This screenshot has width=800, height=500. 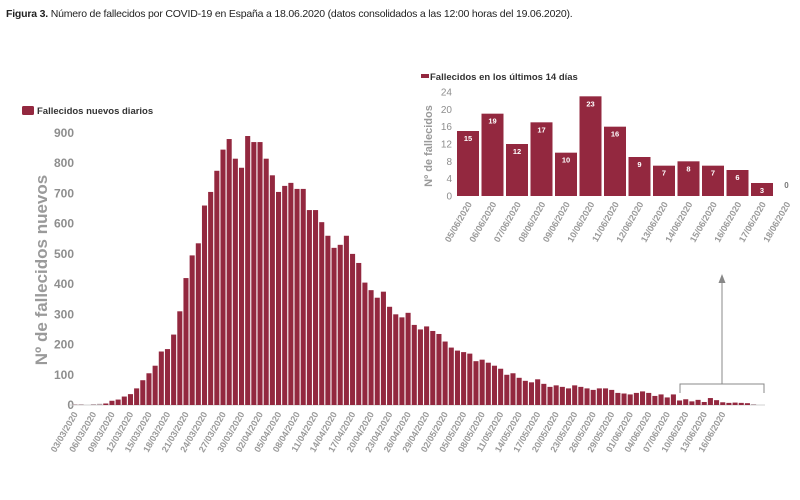 What do you see at coordinates (64, 284) in the screenshot?
I see `main-y-tick-label: 400` at bounding box center [64, 284].